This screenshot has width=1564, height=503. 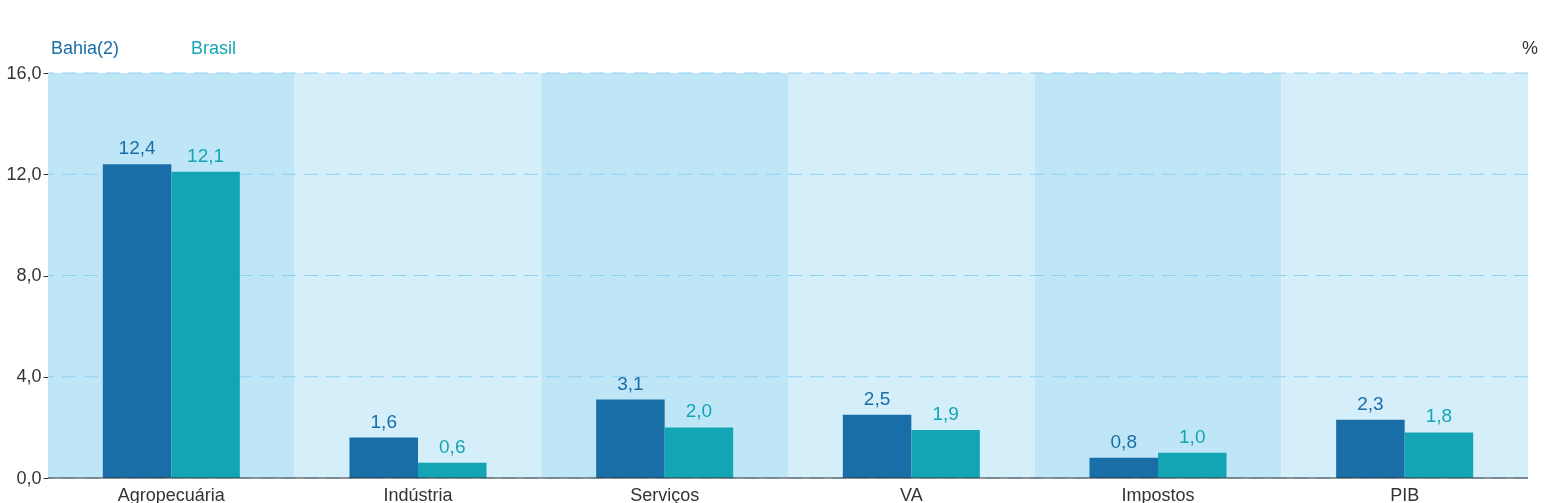 What do you see at coordinates (24, 173) in the screenshot?
I see `y-tick-label: 12,0` at bounding box center [24, 173].